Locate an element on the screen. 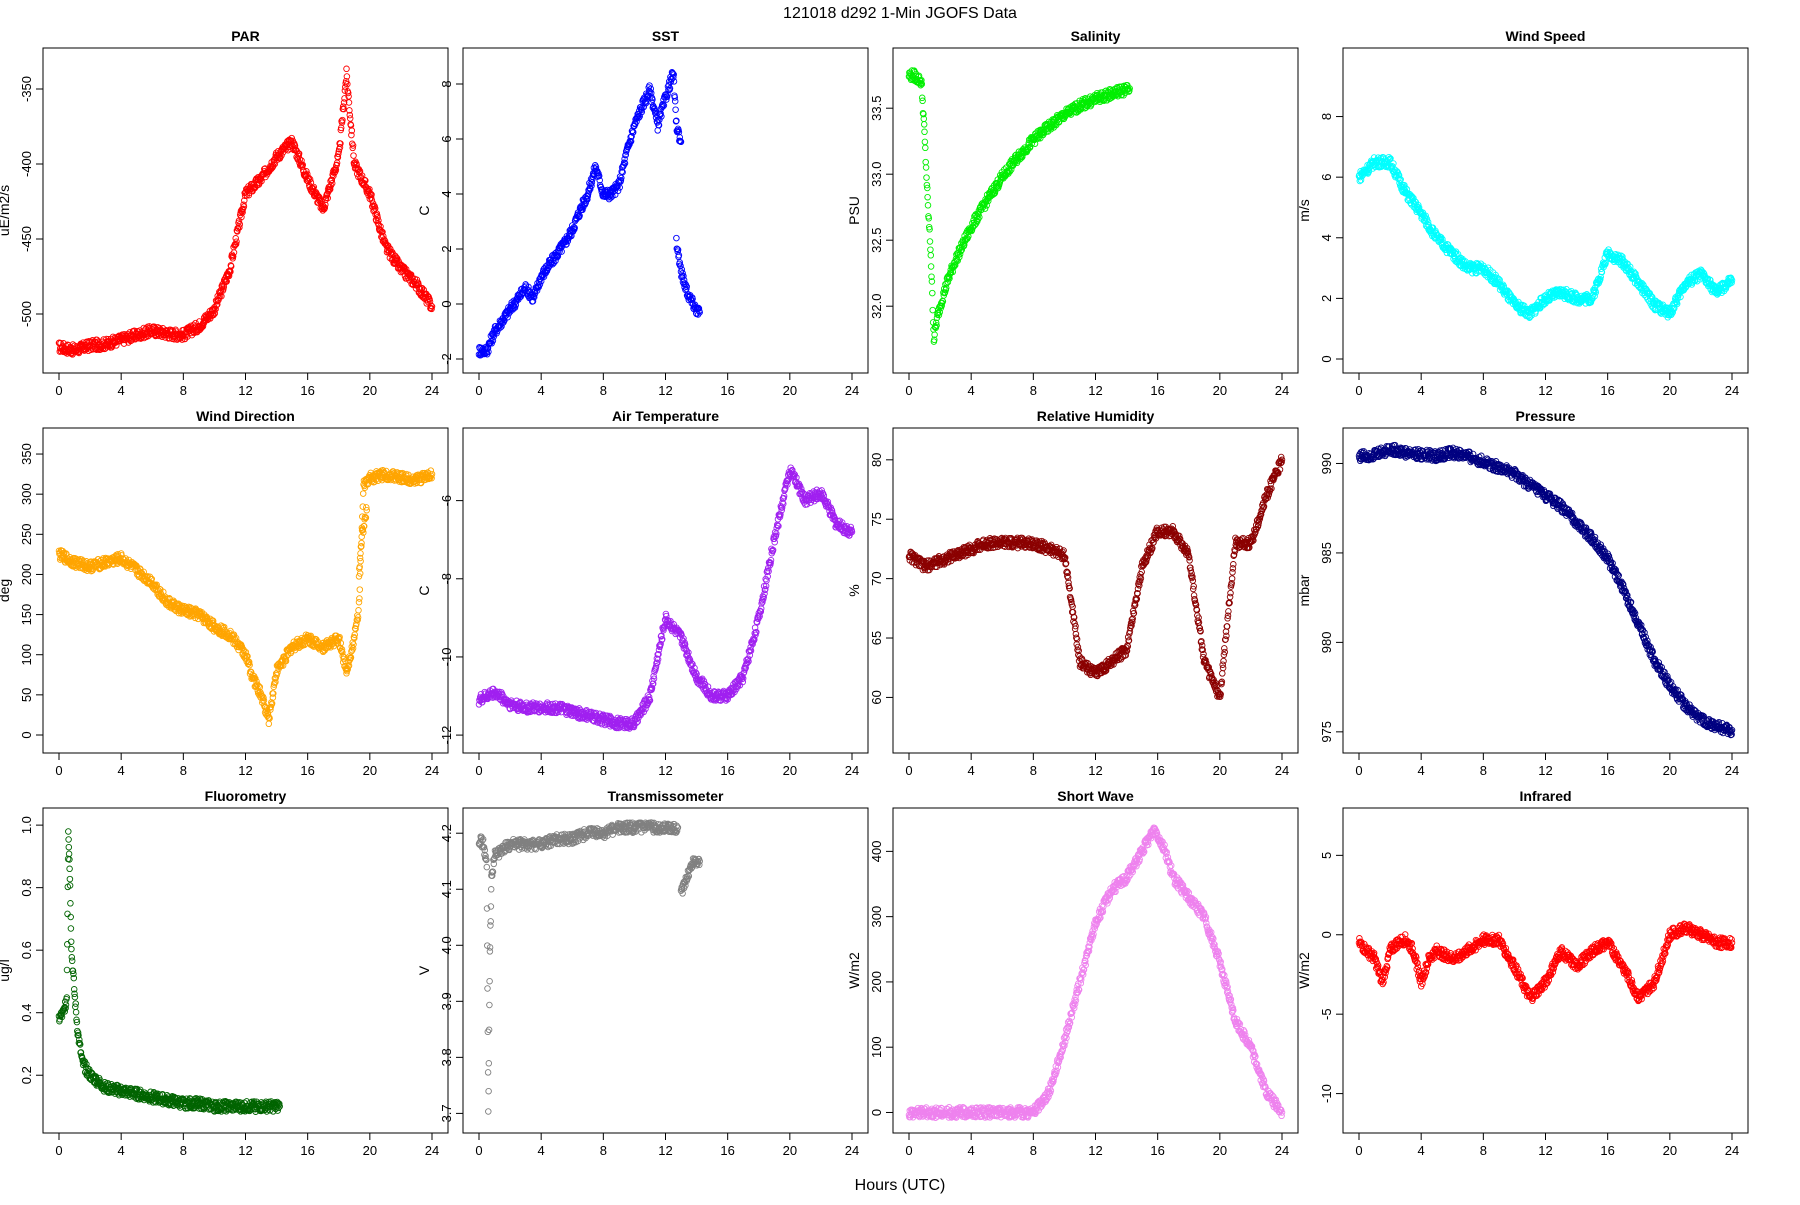 The image size is (1800, 1205). y-tick-label: -2 is located at coordinates (446, 359).